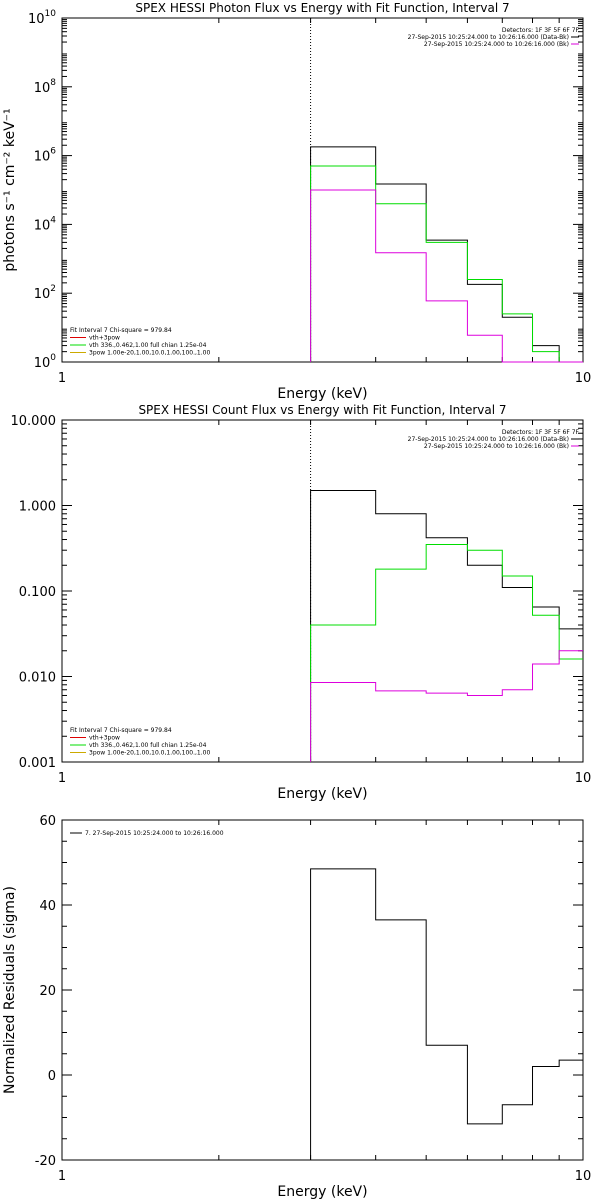 The image size is (600, 1200). Describe the element at coordinates (37, 592) in the screenshot. I see `y-tick-label: 0.100` at that location.